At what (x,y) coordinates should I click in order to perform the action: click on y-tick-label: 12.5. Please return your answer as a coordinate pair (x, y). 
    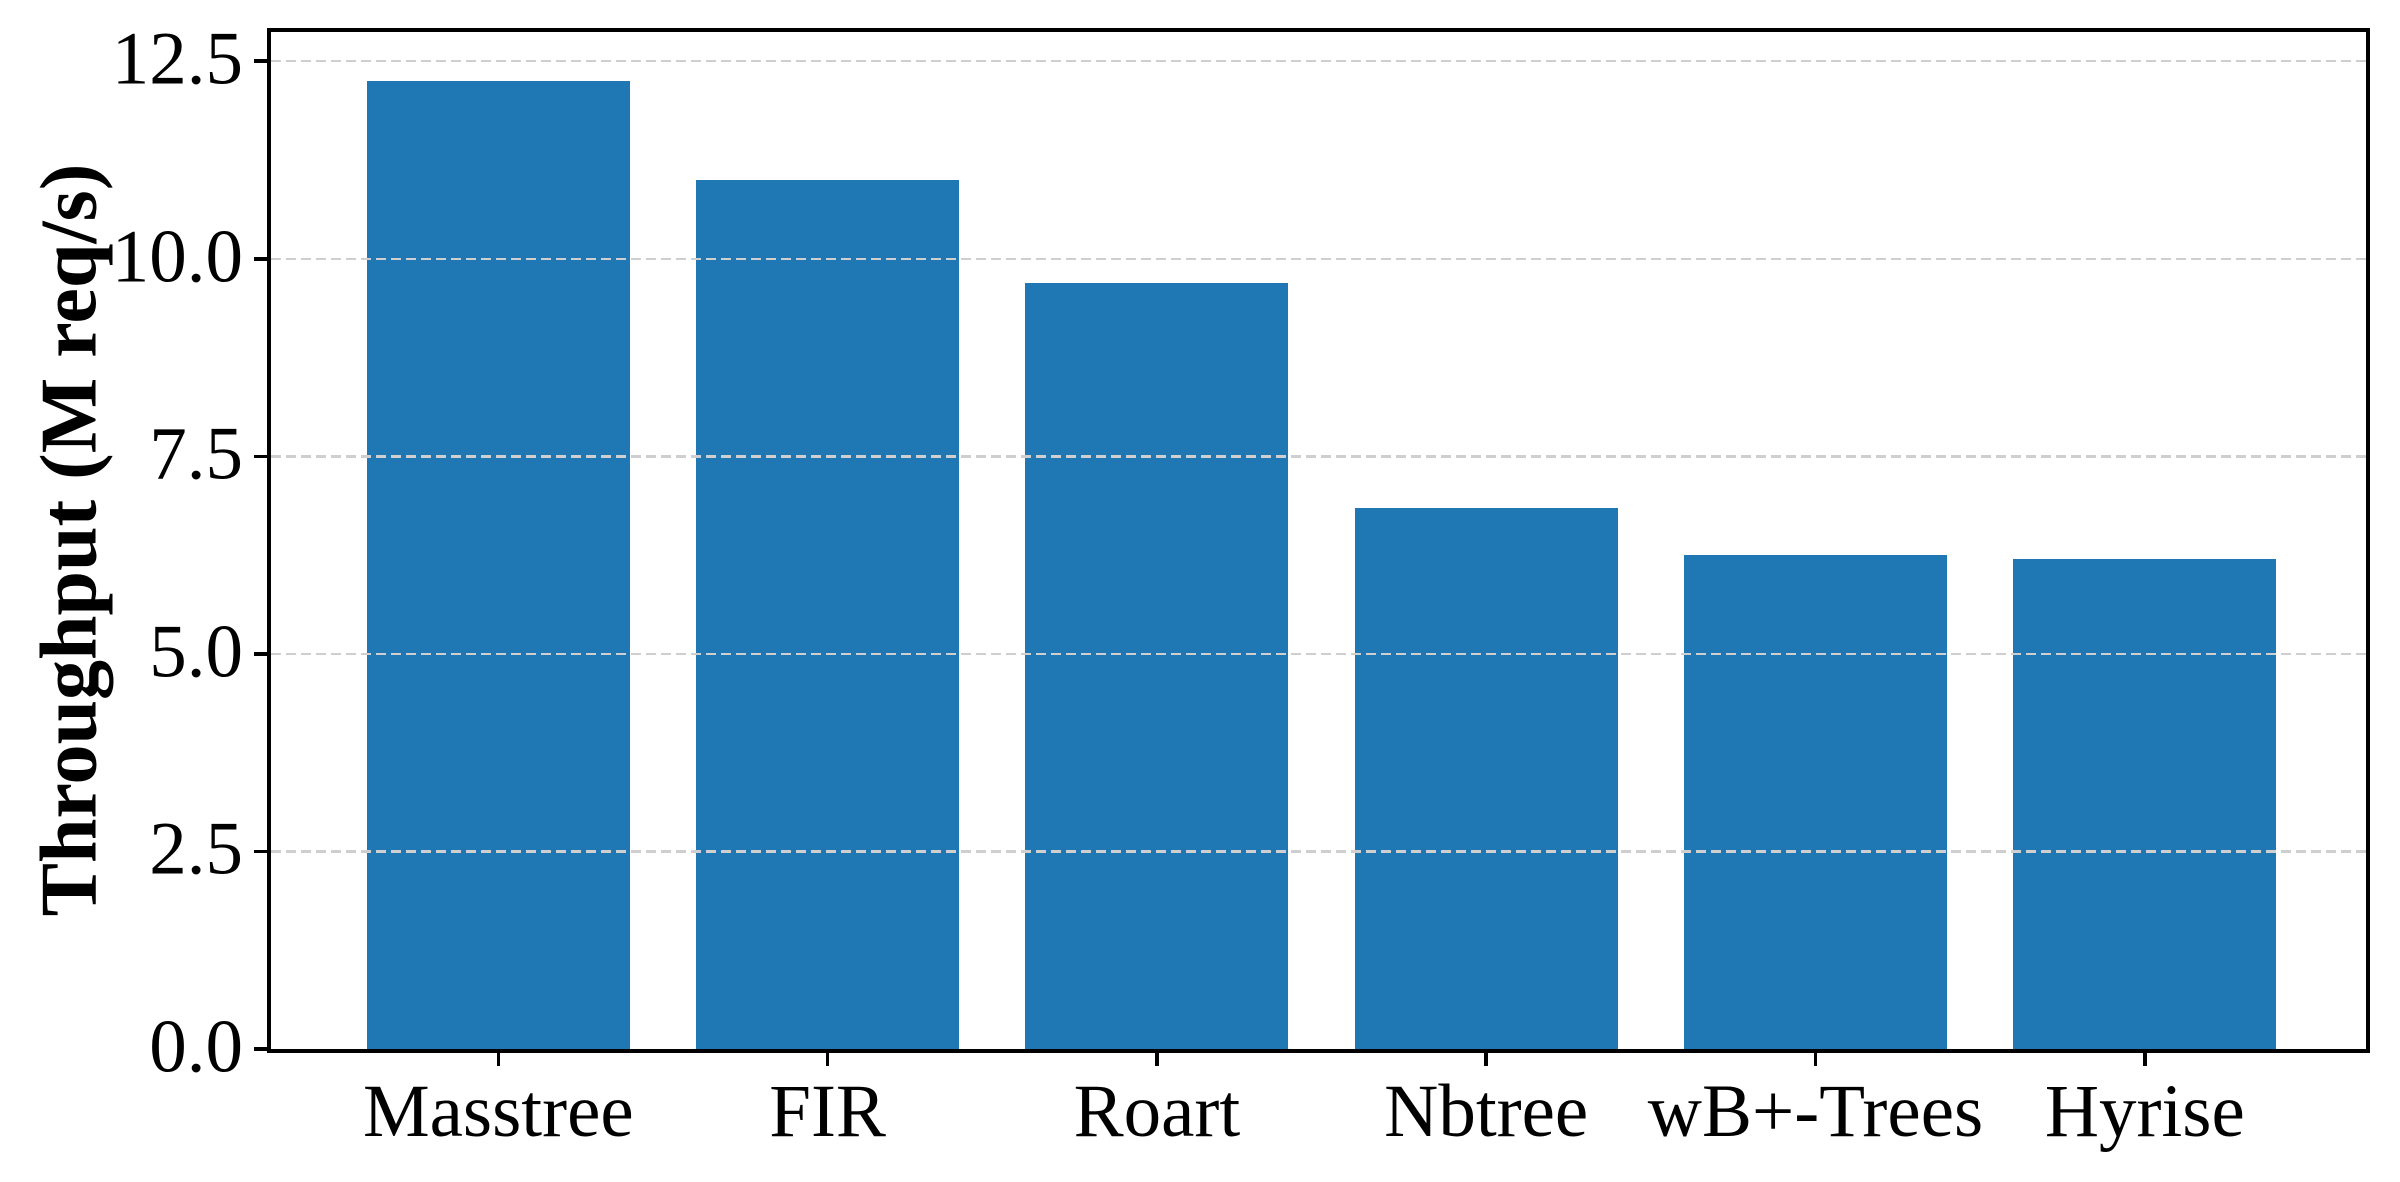
    Looking at the image, I should click on (177, 59).